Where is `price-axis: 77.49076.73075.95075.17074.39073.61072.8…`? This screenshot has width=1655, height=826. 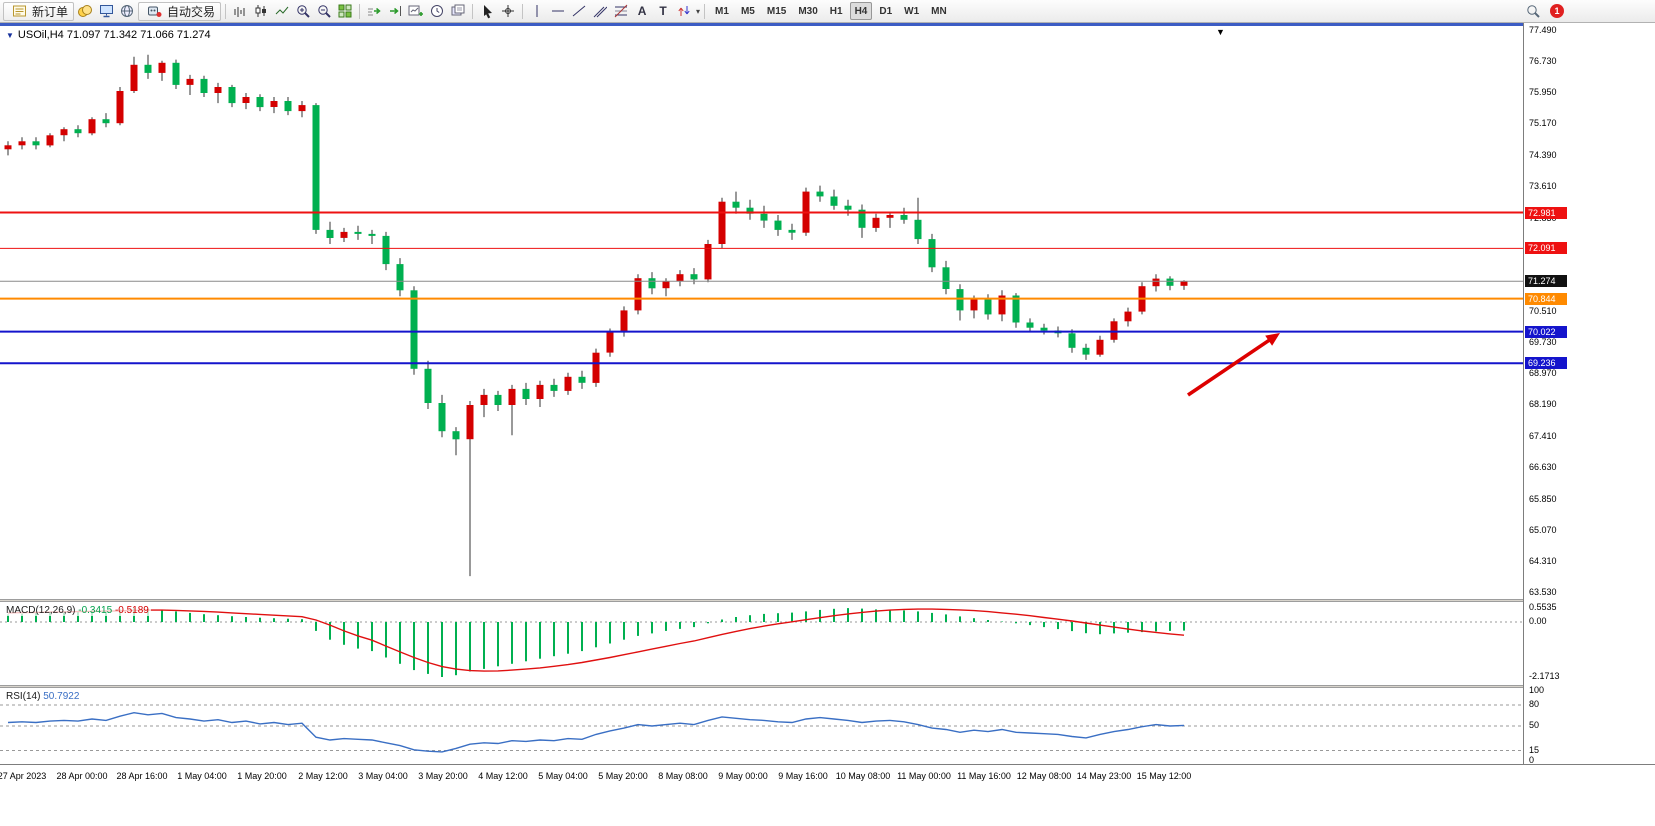
price-axis: 77.49076.73075.95075.17074.39073.61072.8… is located at coordinates (1589, 394).